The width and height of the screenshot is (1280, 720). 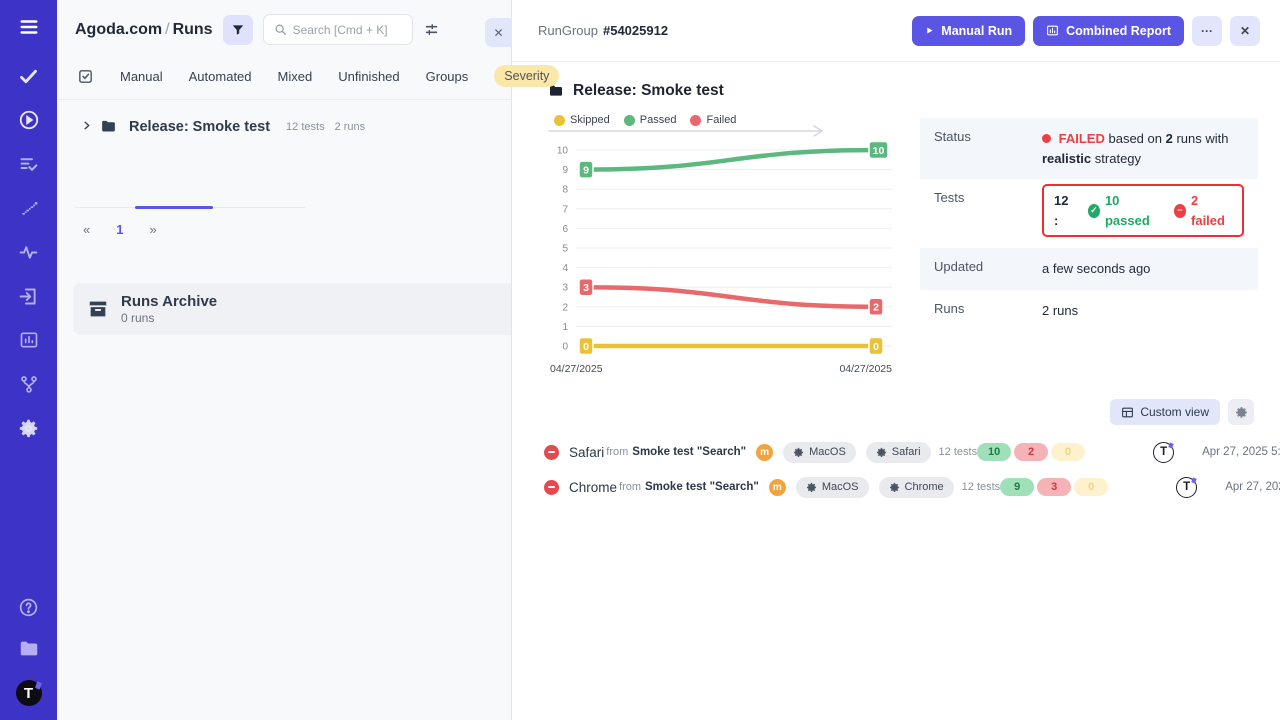 What do you see at coordinates (190, 221) in the screenshot?
I see `pagination: « 1 »` at bounding box center [190, 221].